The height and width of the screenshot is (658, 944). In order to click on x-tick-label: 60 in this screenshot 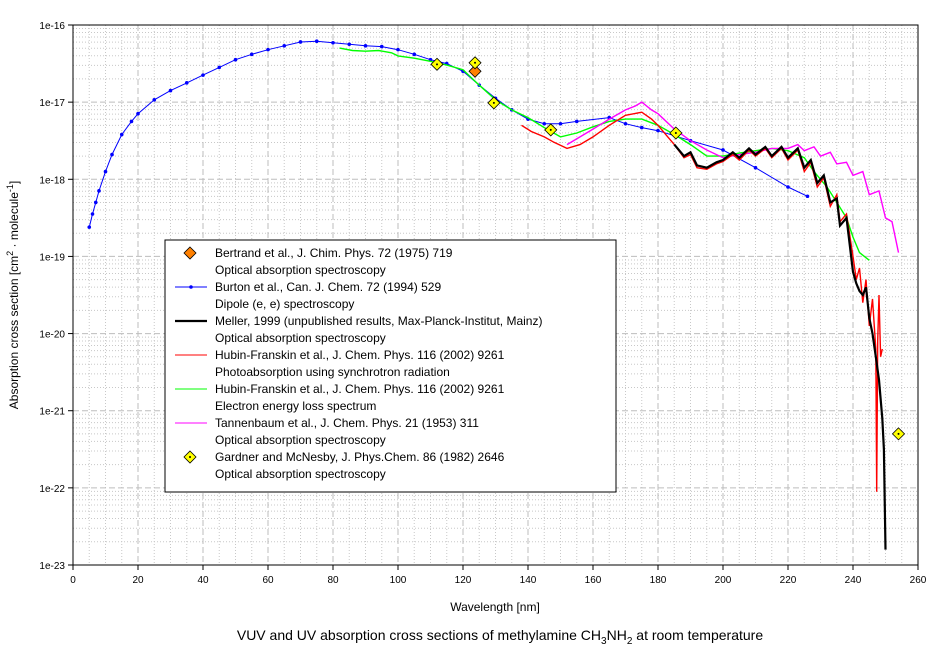, I will do `click(268, 580)`.